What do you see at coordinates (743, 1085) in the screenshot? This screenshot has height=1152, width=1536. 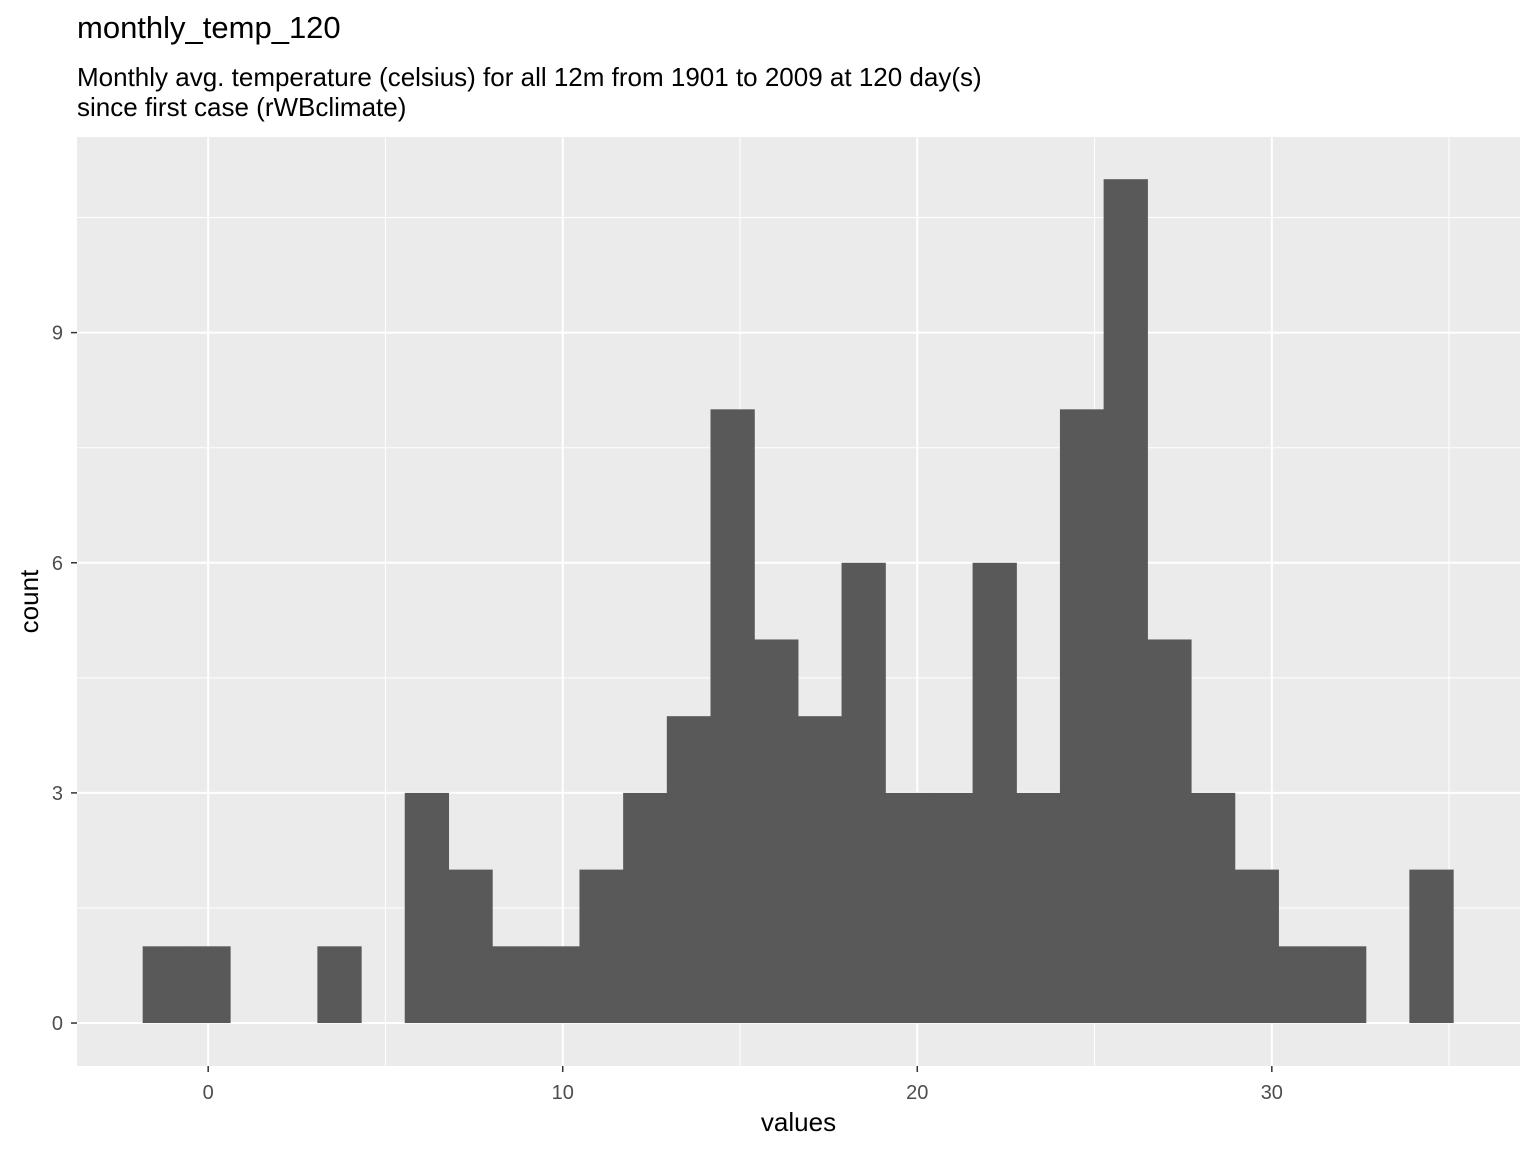 I see `x-axis: 0 10 20 30` at bounding box center [743, 1085].